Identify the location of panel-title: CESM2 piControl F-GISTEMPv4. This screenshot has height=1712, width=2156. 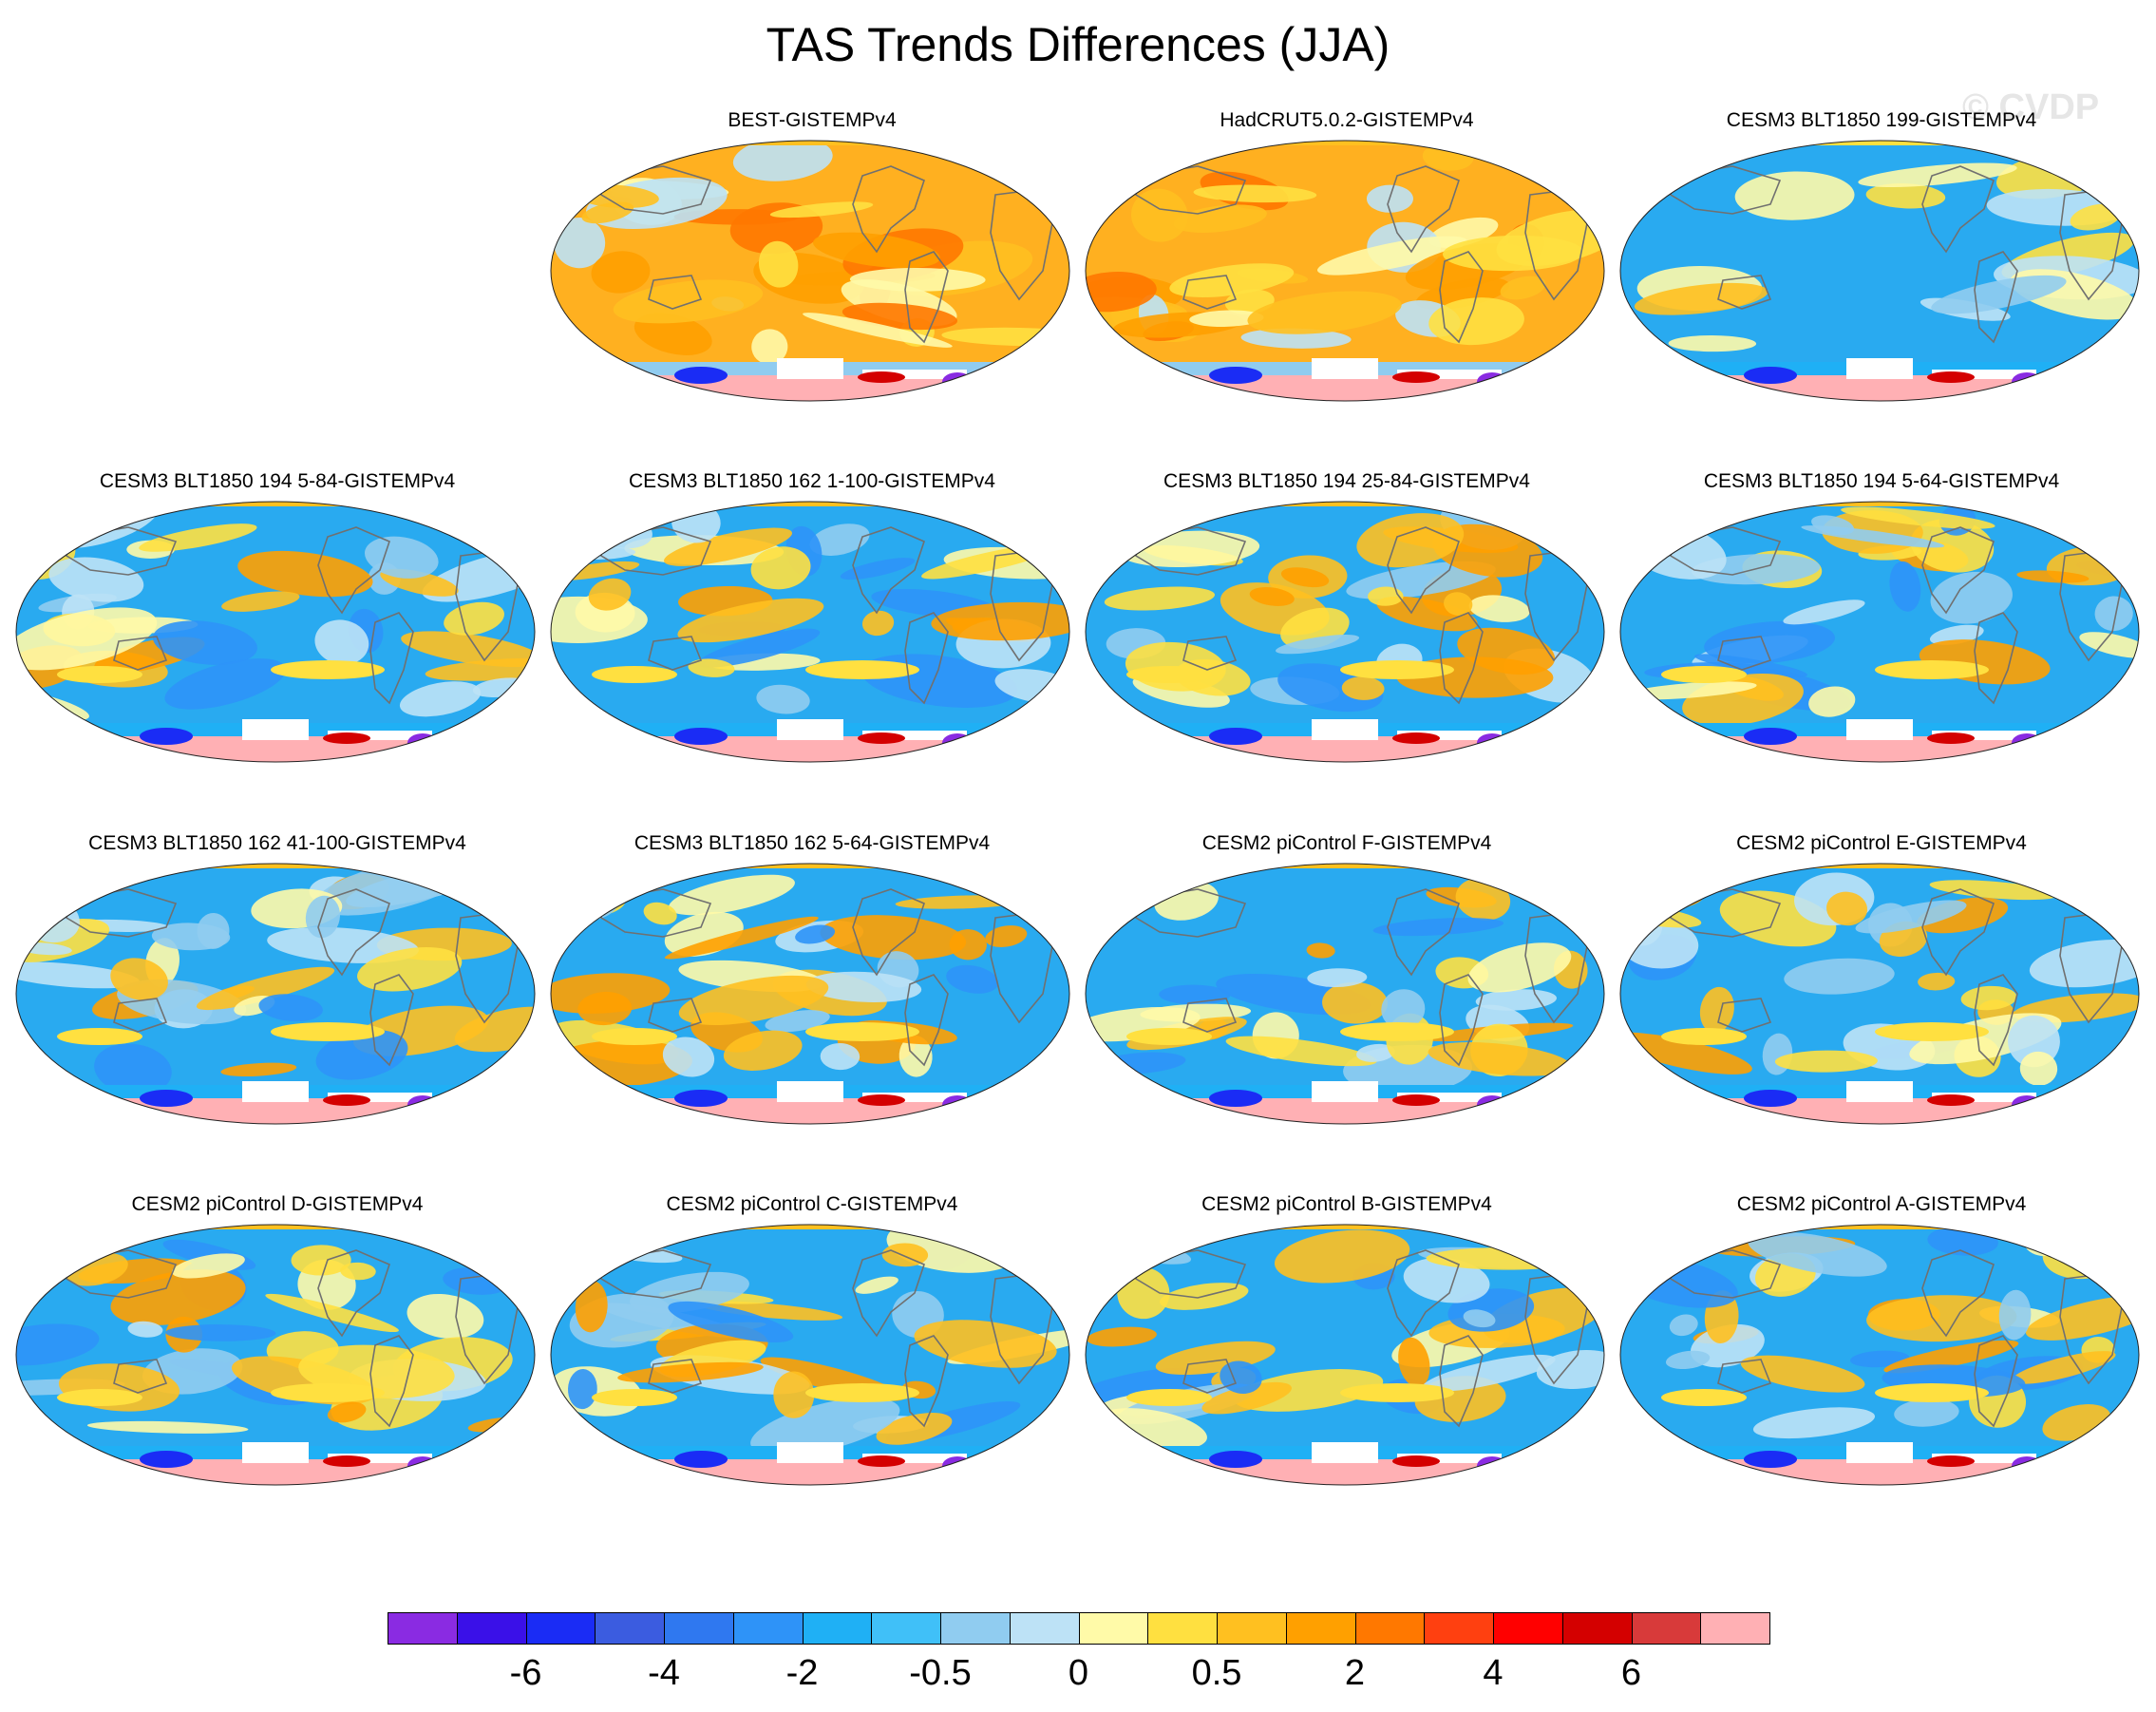
(1347, 843).